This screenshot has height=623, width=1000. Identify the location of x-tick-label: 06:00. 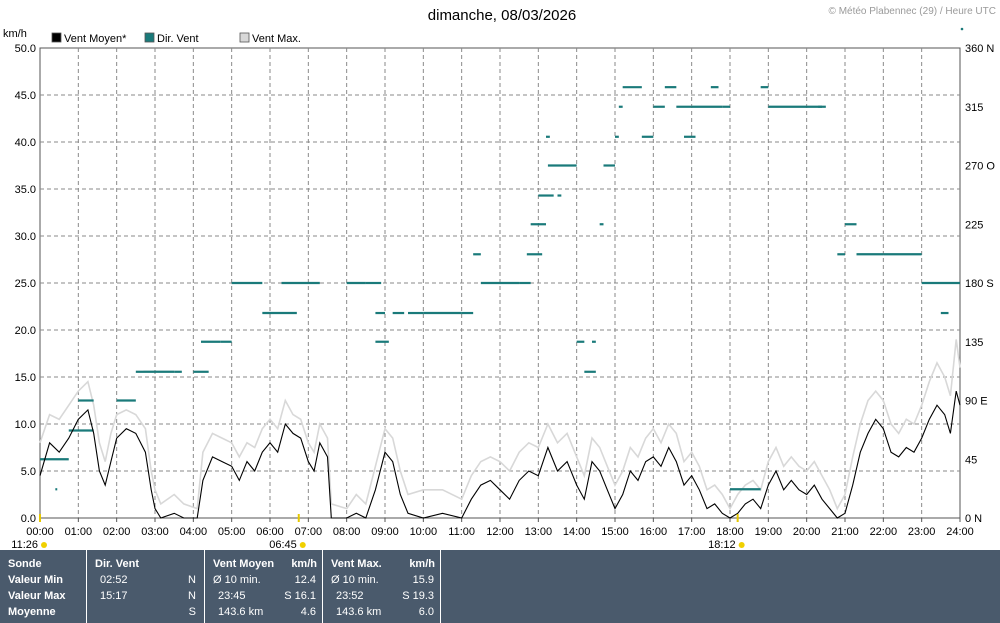
(270, 532).